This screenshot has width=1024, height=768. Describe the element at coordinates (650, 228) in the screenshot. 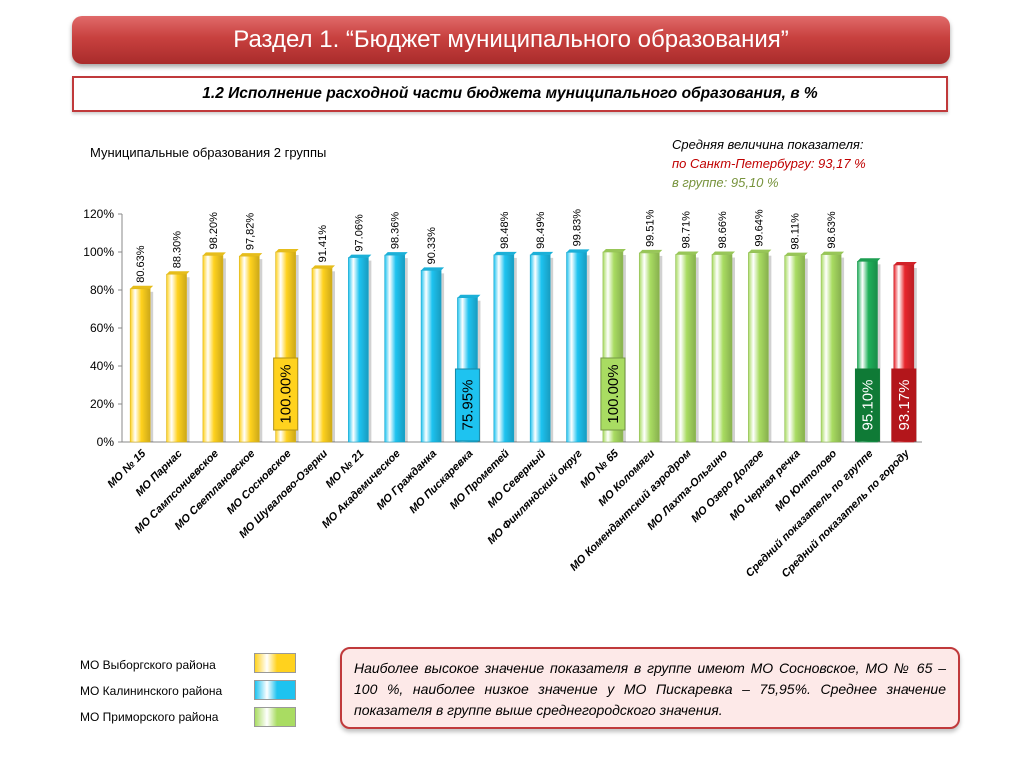

I see `bar-value-label: 99.51%` at that location.